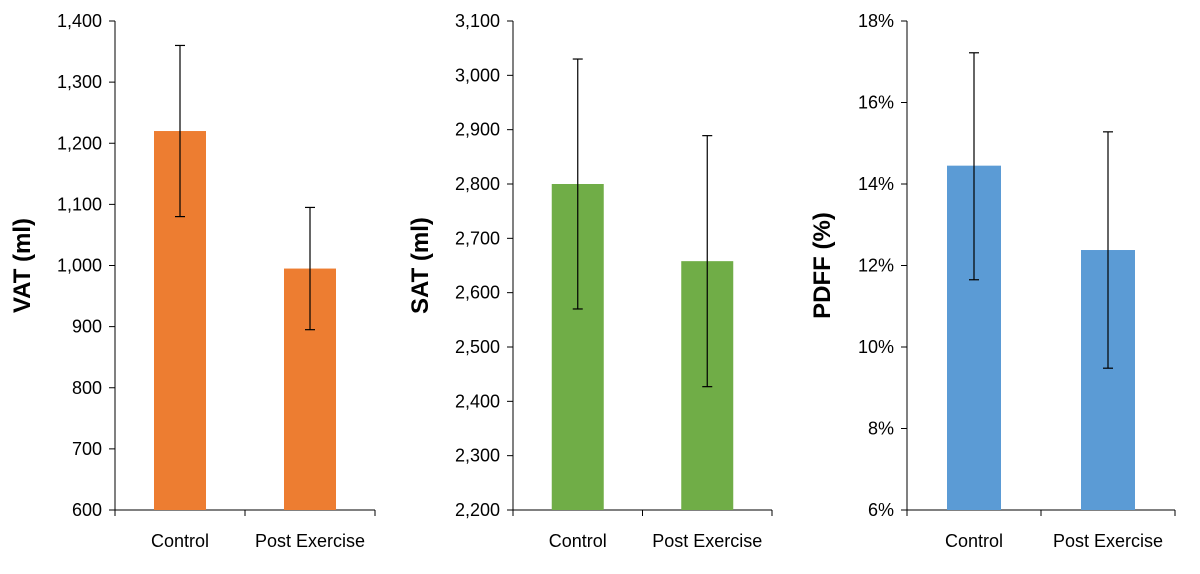 This screenshot has height=574, width=1200. I want to click on y-tick-label: 16%, so click(876, 103).